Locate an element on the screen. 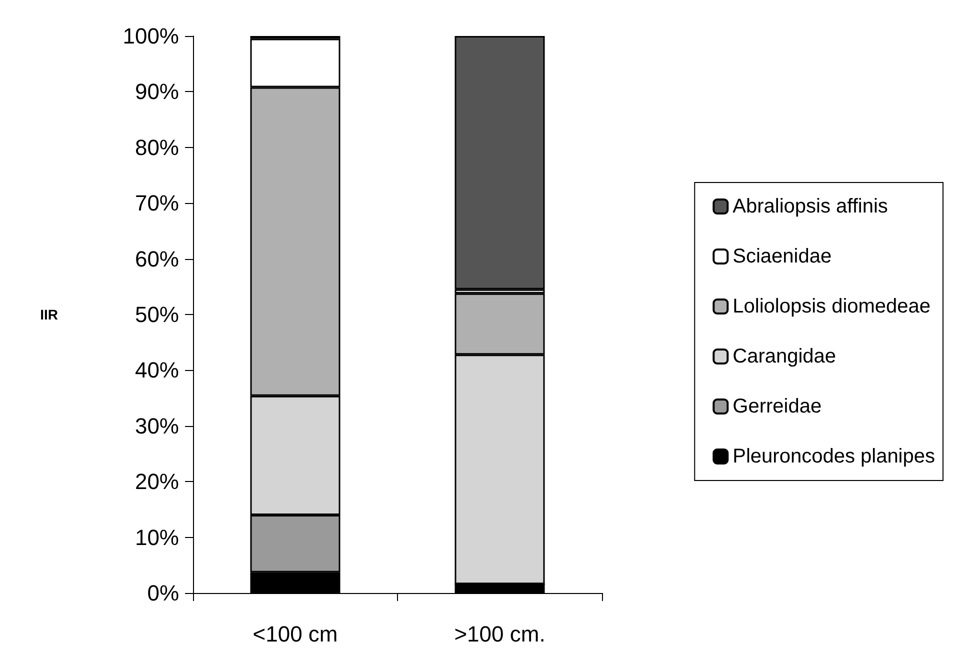  y-tick-label: 30% is located at coordinates (156, 425).